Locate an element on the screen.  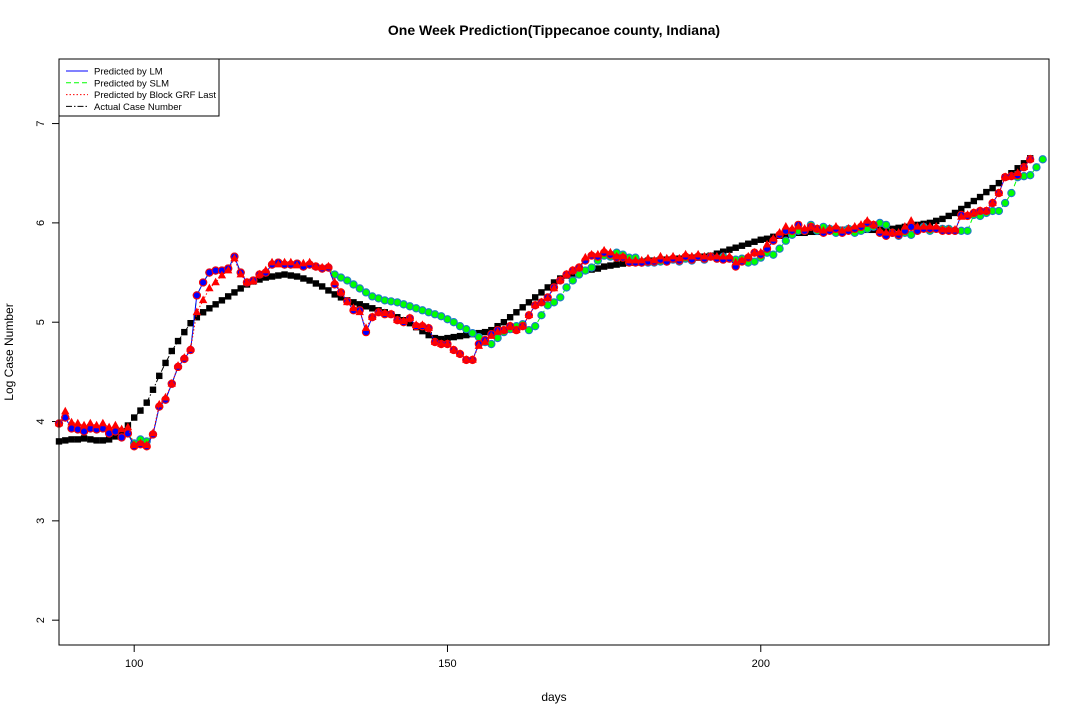
x-tick-label: 200 is located at coordinates (761, 664).